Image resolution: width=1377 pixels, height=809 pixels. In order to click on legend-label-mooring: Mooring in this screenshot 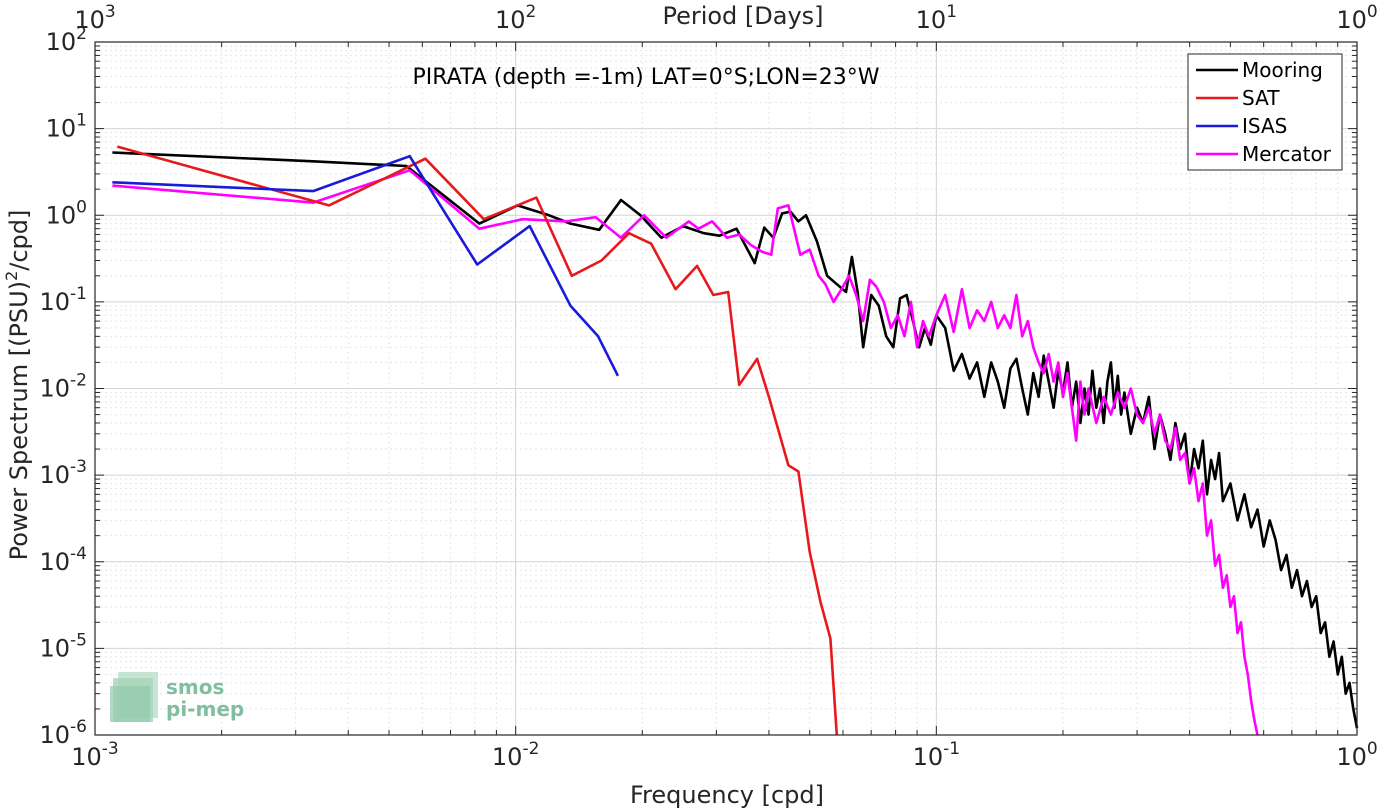, I will do `click(1282, 70)`.